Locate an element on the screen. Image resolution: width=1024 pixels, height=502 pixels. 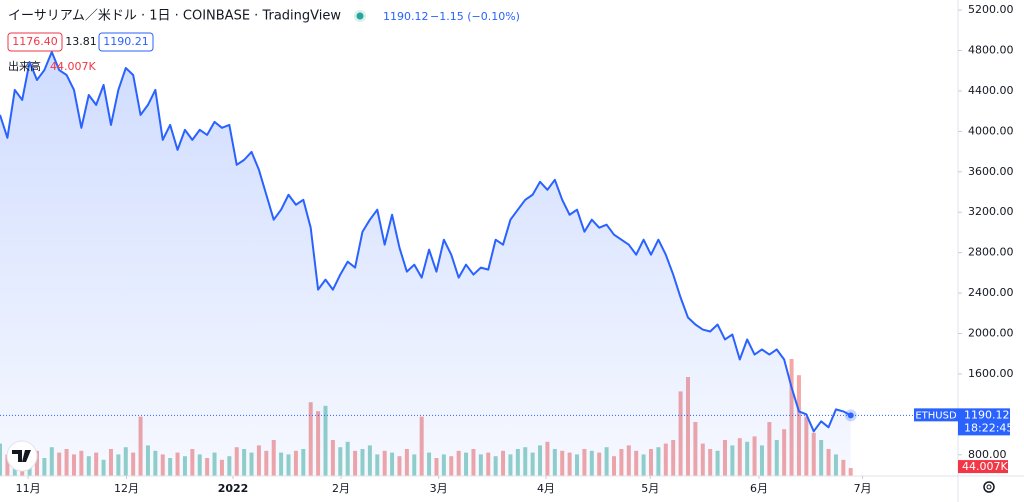
y-tick-label: 3200.00 is located at coordinates (991, 211).